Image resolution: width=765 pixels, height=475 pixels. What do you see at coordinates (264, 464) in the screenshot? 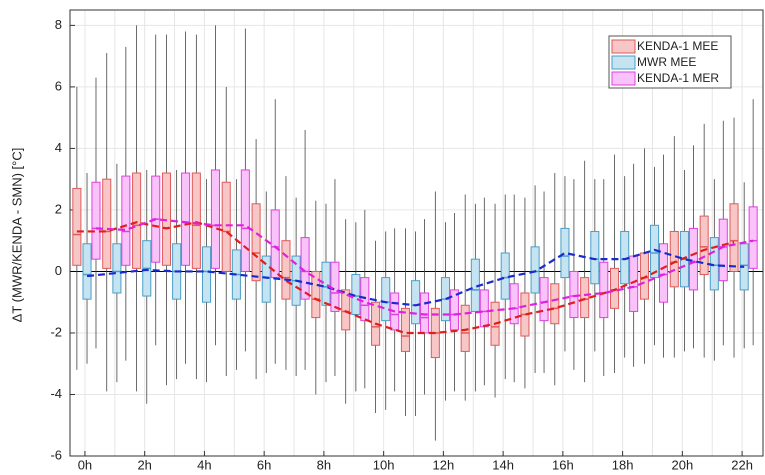
I see `x-tick-label: 6h` at bounding box center [264, 464].